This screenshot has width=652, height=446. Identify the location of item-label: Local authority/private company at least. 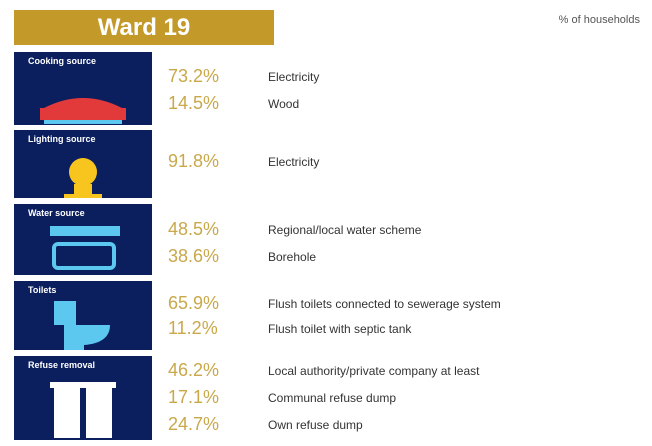
(374, 371).